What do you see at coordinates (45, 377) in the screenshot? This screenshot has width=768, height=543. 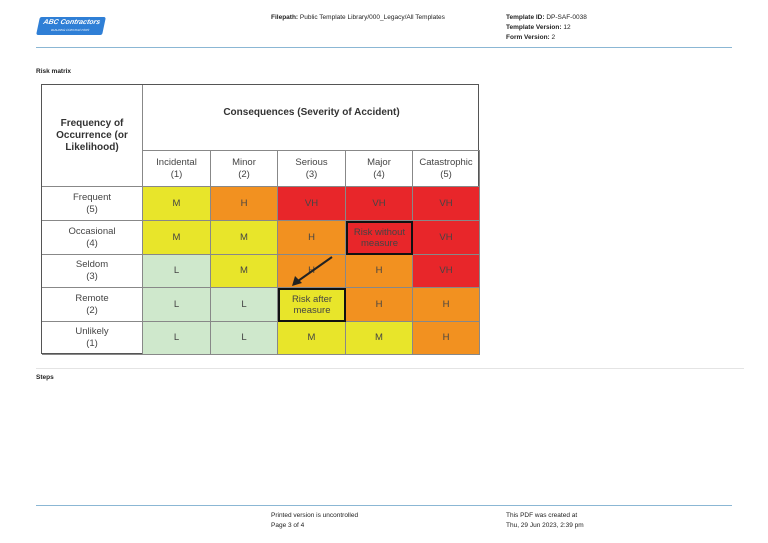 I see `section-title-steps: Steps` at bounding box center [45, 377].